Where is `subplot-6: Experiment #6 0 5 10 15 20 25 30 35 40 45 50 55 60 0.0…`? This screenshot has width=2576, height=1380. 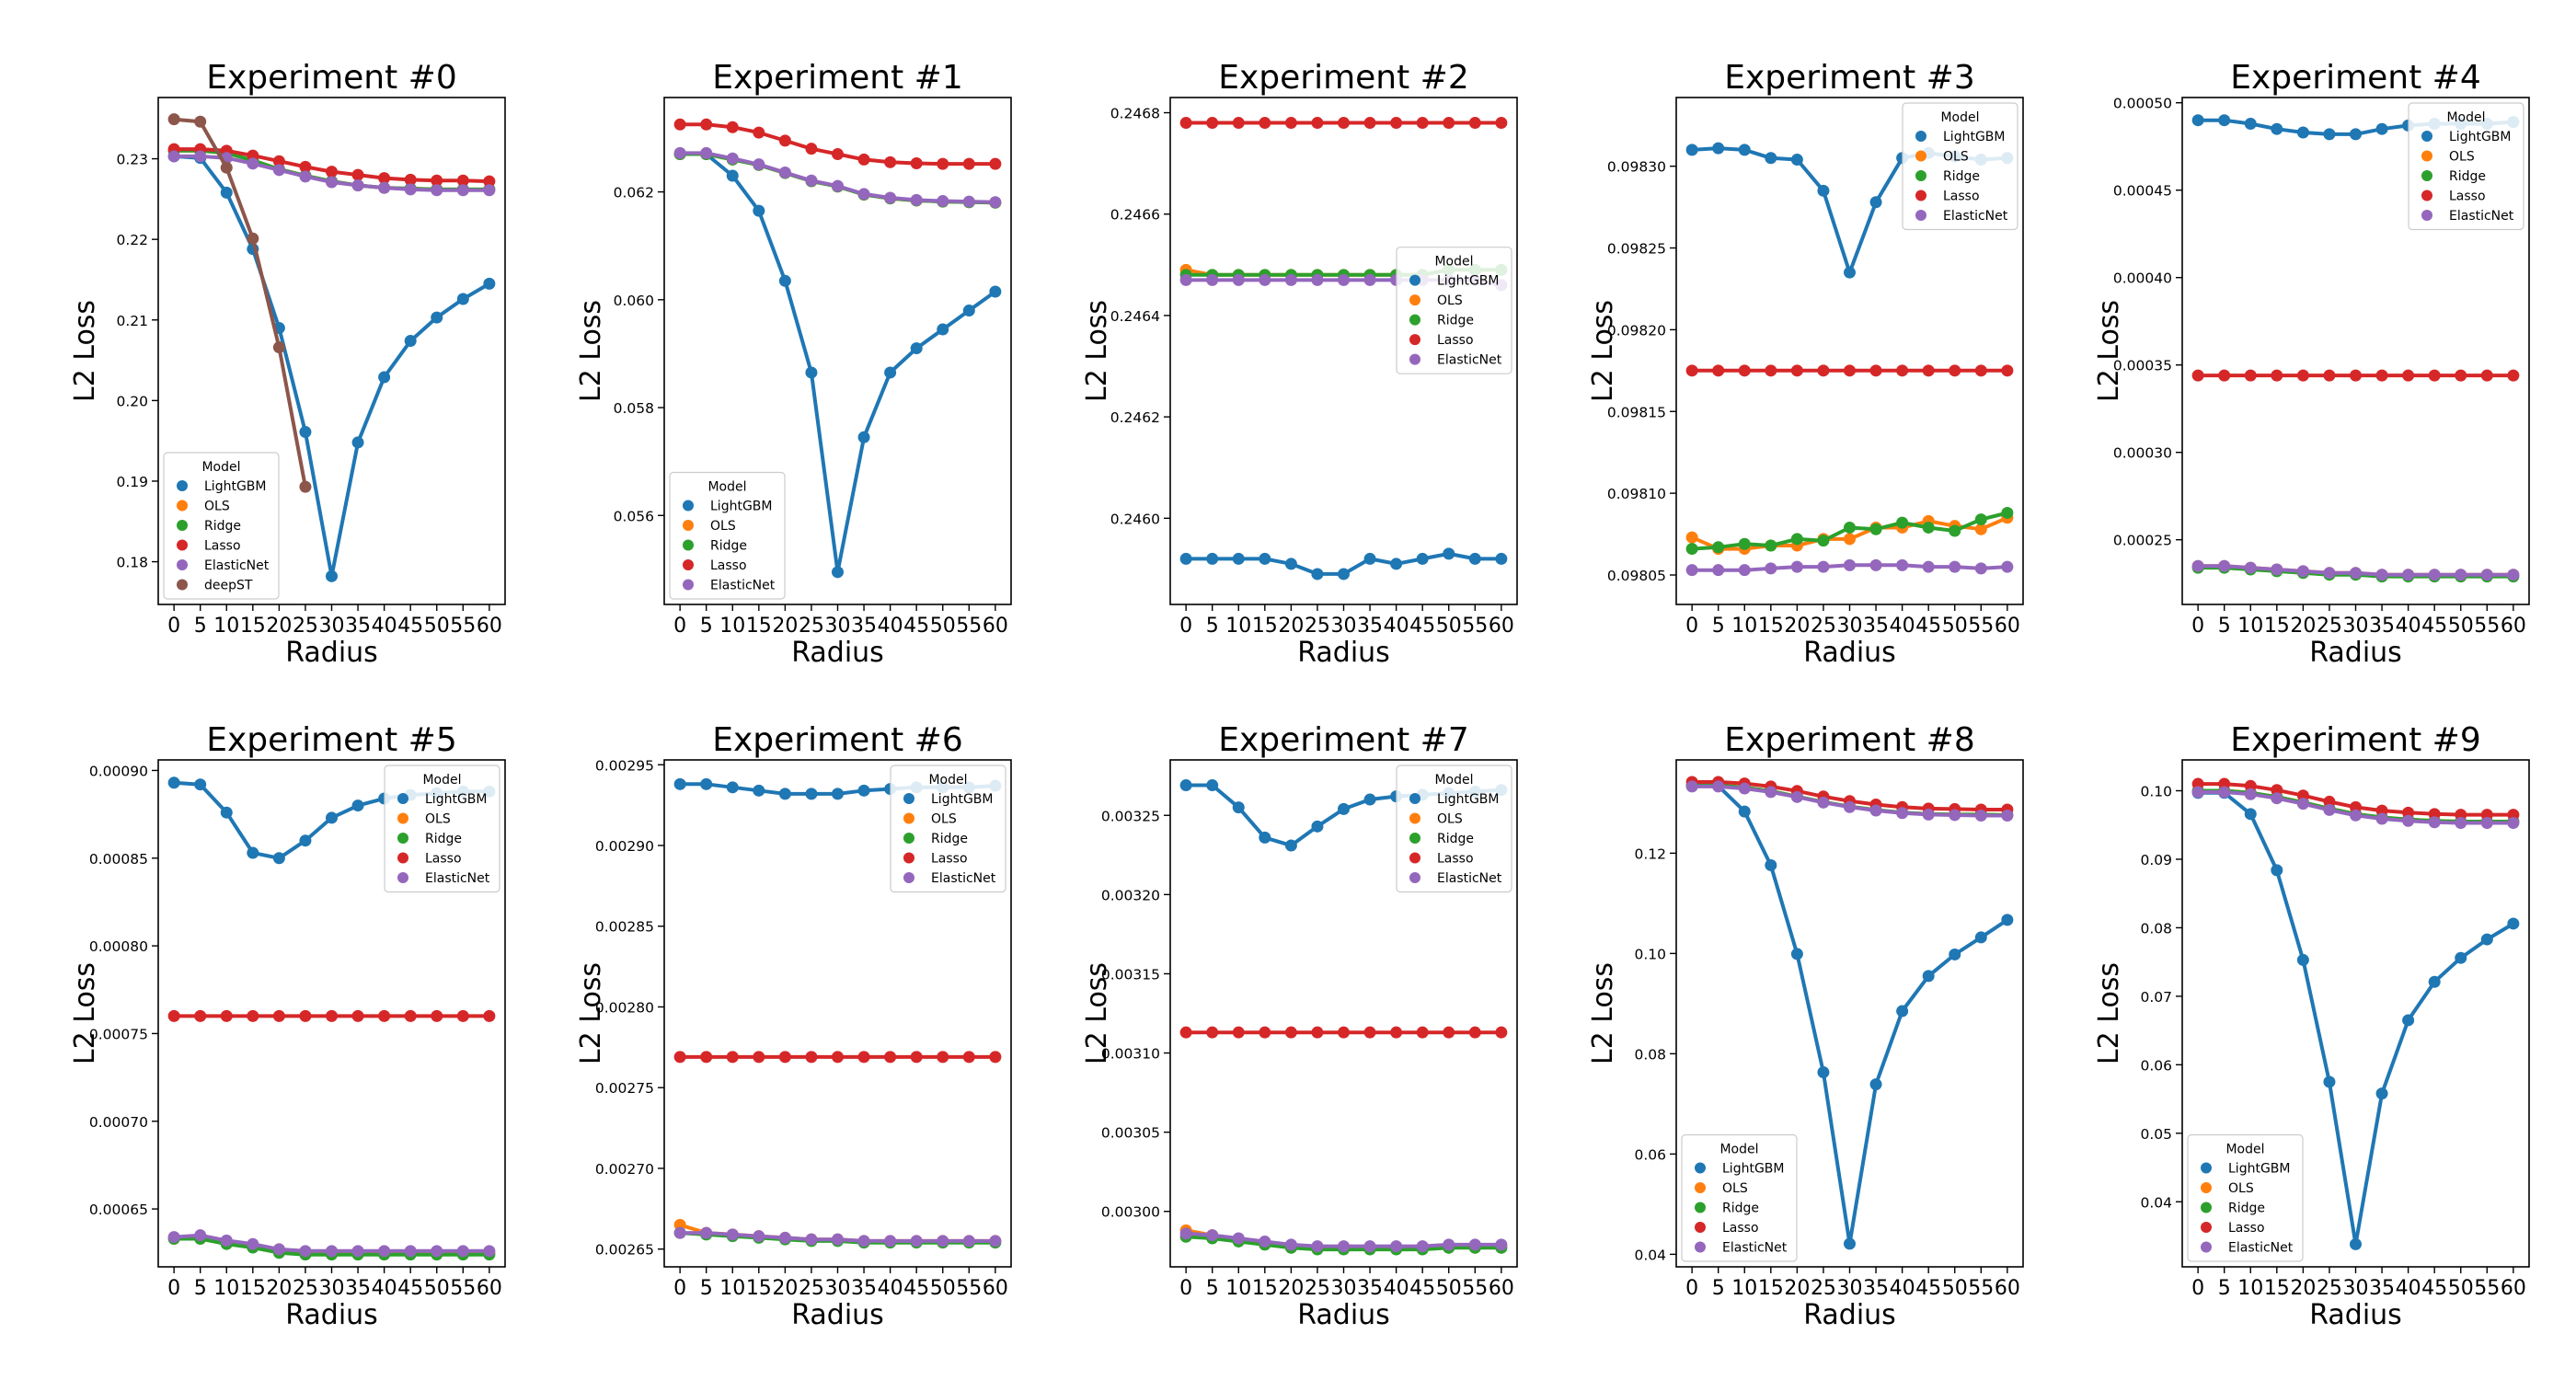 subplot-6: Experiment #6 0 5 10 15 20 25 30 35 40 45 50 55 60 0.0… is located at coordinates (793, 1026).